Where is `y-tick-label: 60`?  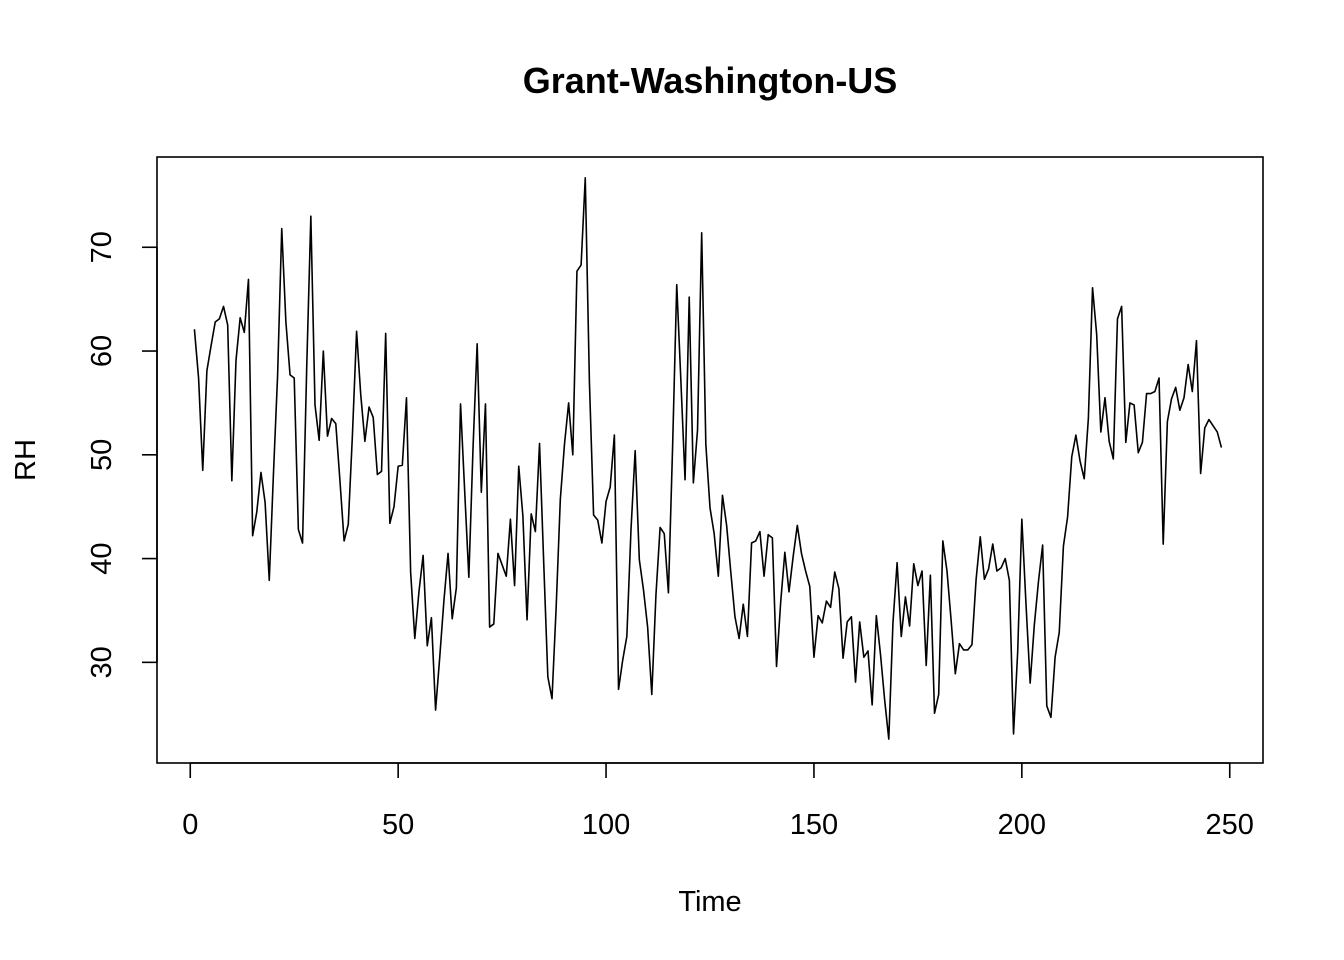 y-tick-label: 60 is located at coordinates (102, 351).